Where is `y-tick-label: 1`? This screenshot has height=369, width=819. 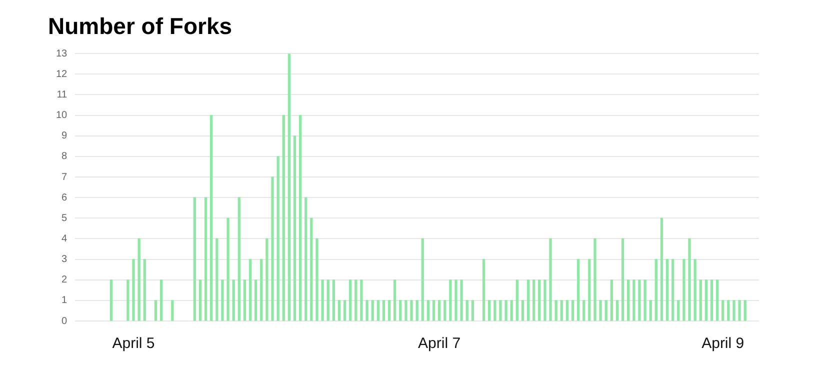
y-tick-label: 1 is located at coordinates (65, 300).